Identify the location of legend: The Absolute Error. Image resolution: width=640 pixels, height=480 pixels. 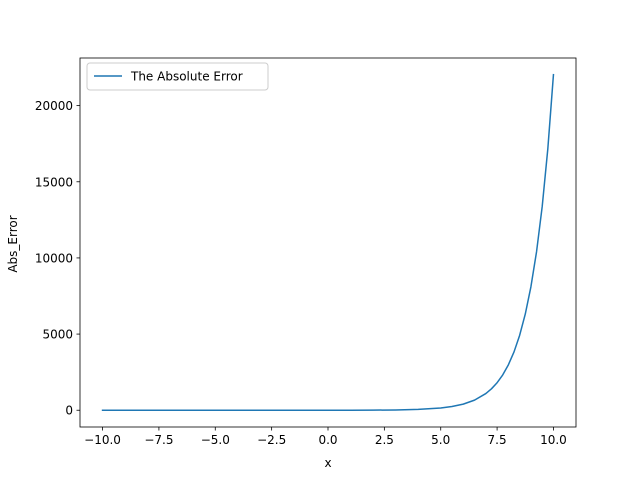
(177, 76).